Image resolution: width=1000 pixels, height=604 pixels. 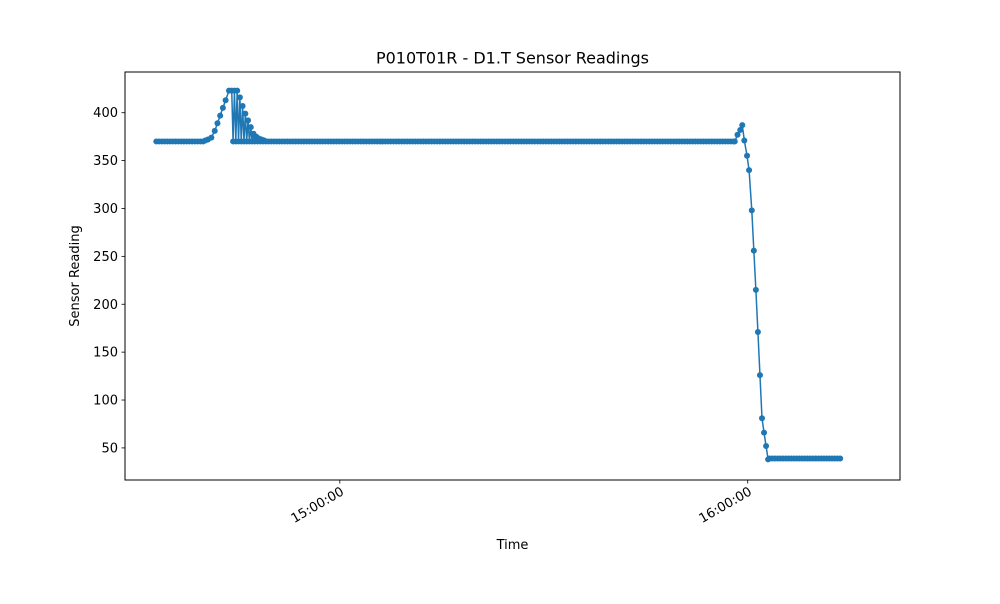 I want to click on y-tick-label: 250, so click(x=105, y=257).